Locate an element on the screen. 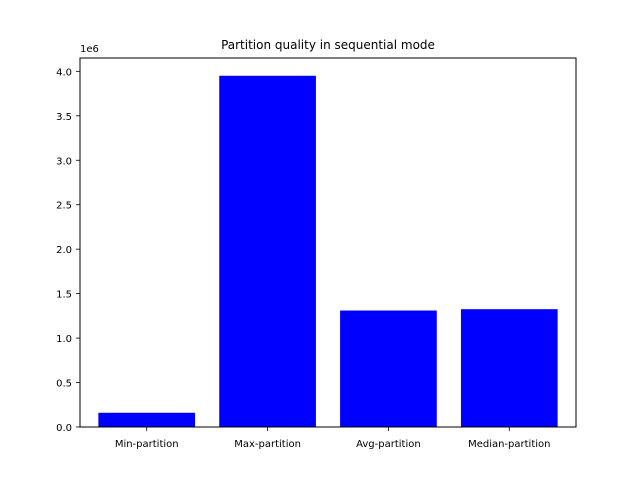 This screenshot has width=640, height=480. y-tick-label: 1.5 is located at coordinates (64, 295).